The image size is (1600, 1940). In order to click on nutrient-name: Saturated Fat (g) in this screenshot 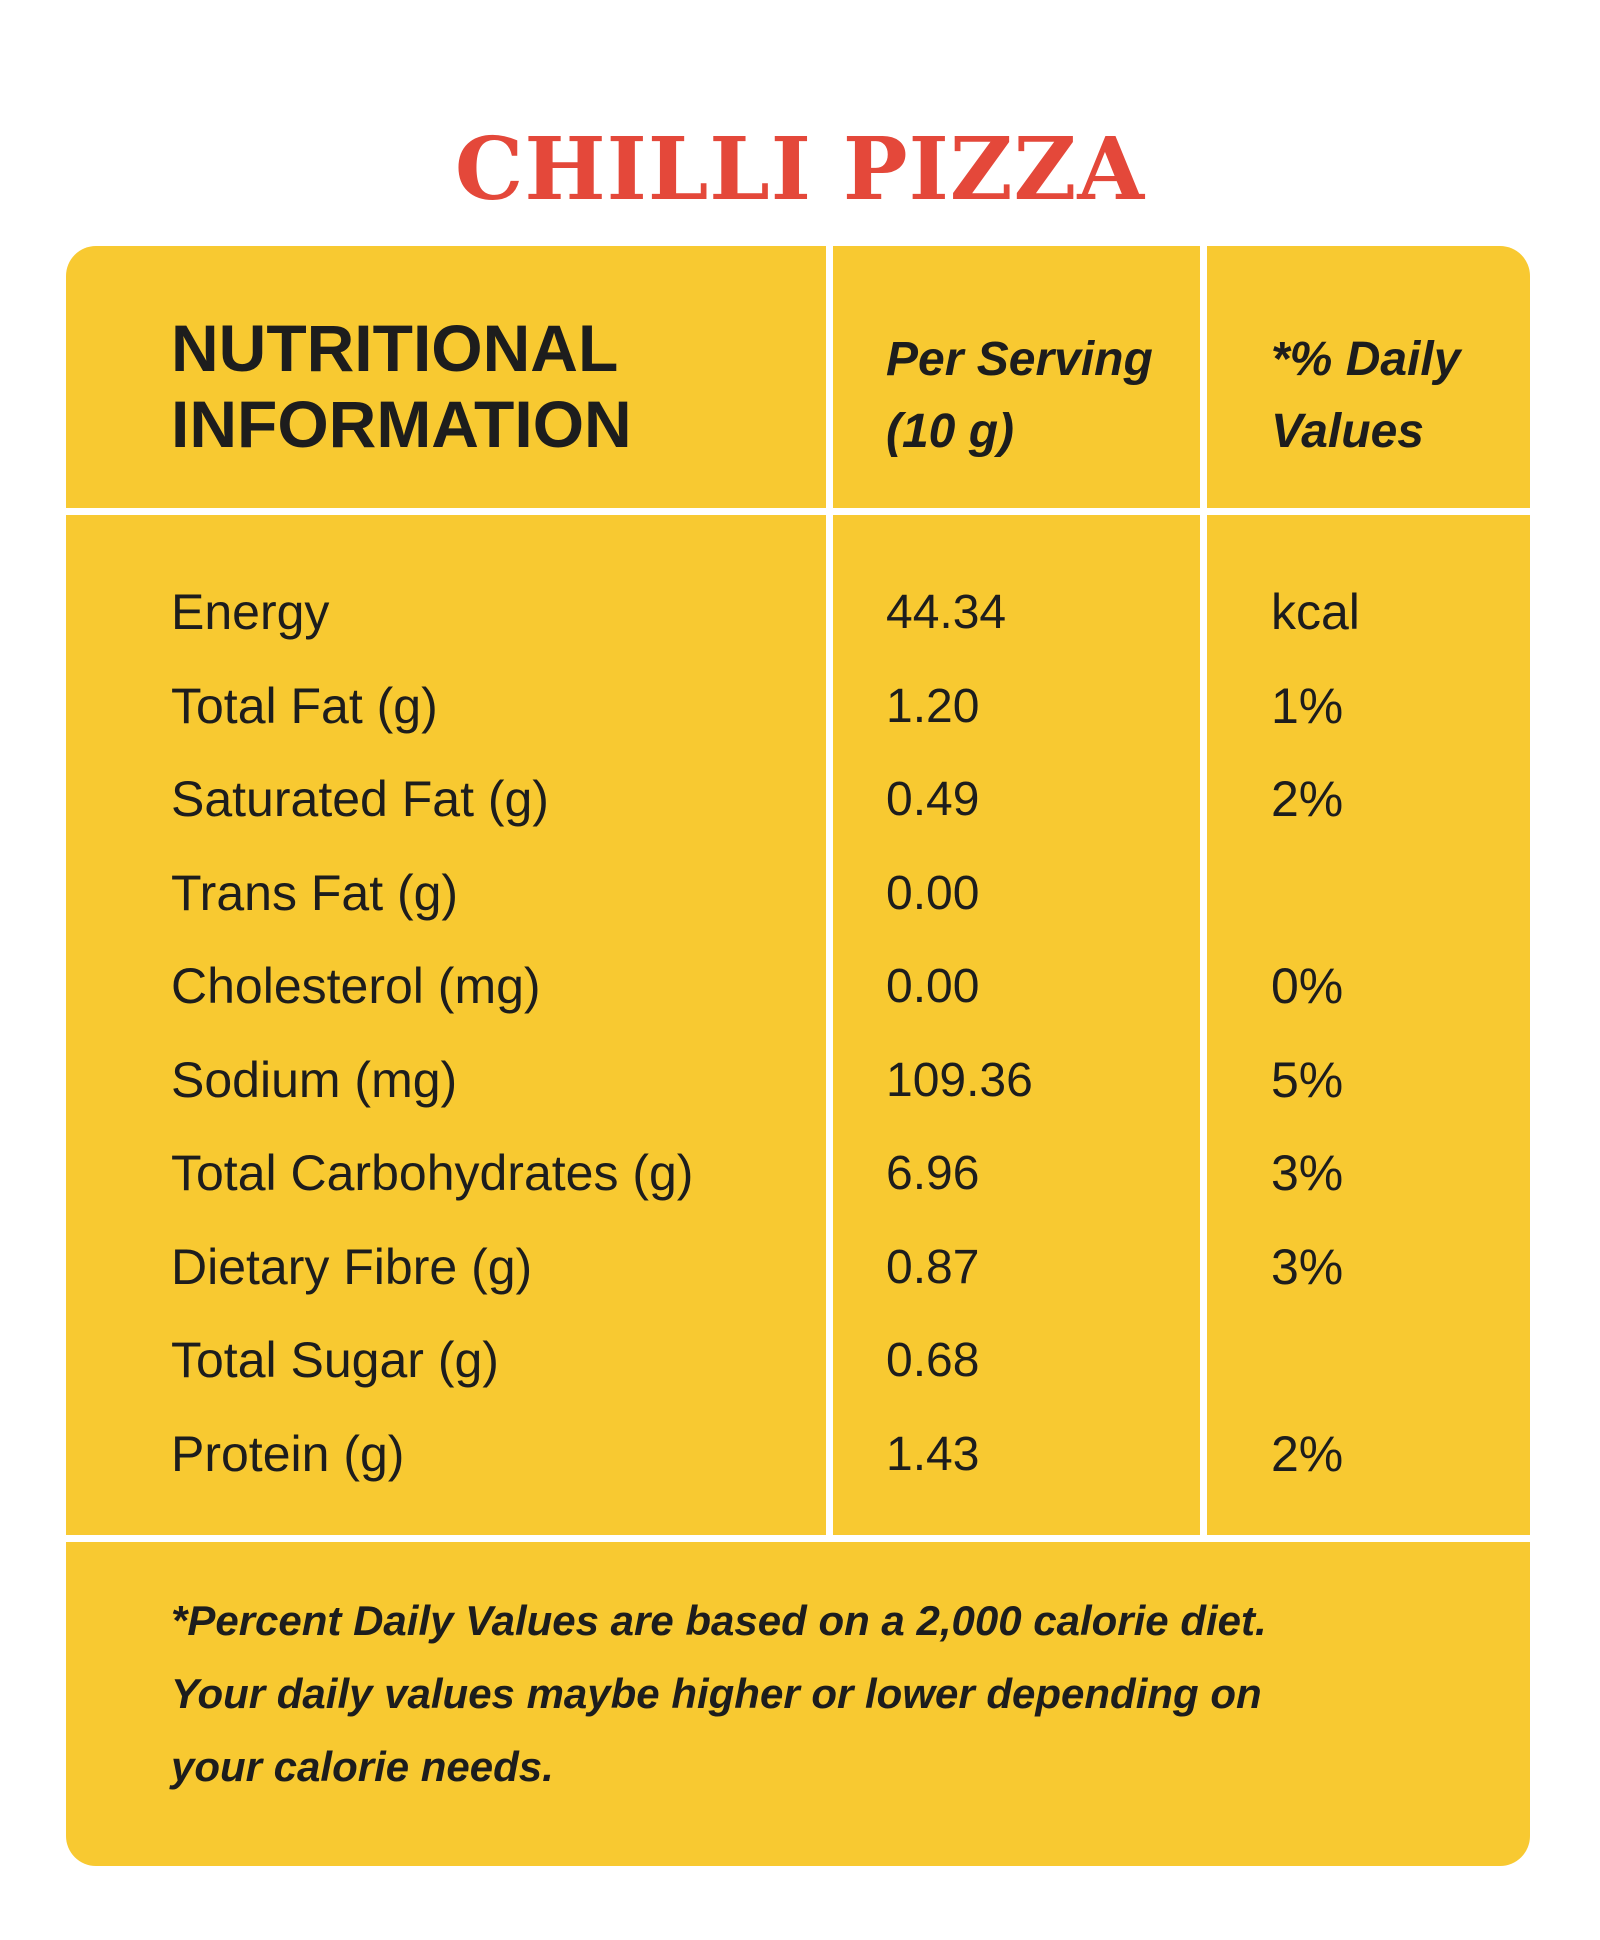, I will do `click(360, 799)`.